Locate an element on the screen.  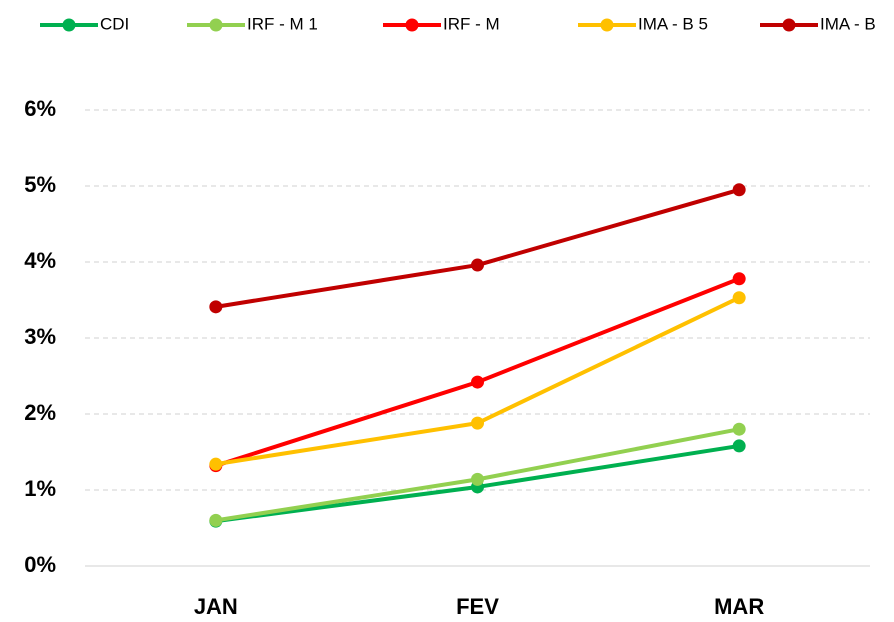
x-tick-label: JAN is located at coordinates (216, 606).